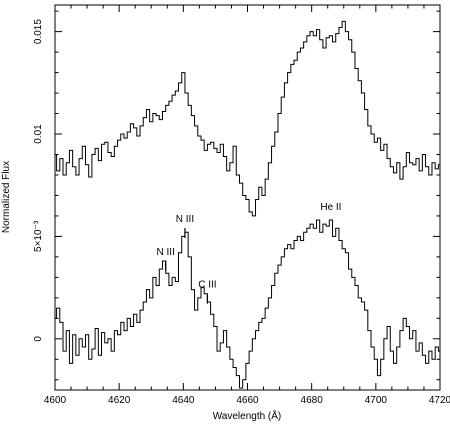  I want to click on y-tick-label: 0.015, so click(38, 31).